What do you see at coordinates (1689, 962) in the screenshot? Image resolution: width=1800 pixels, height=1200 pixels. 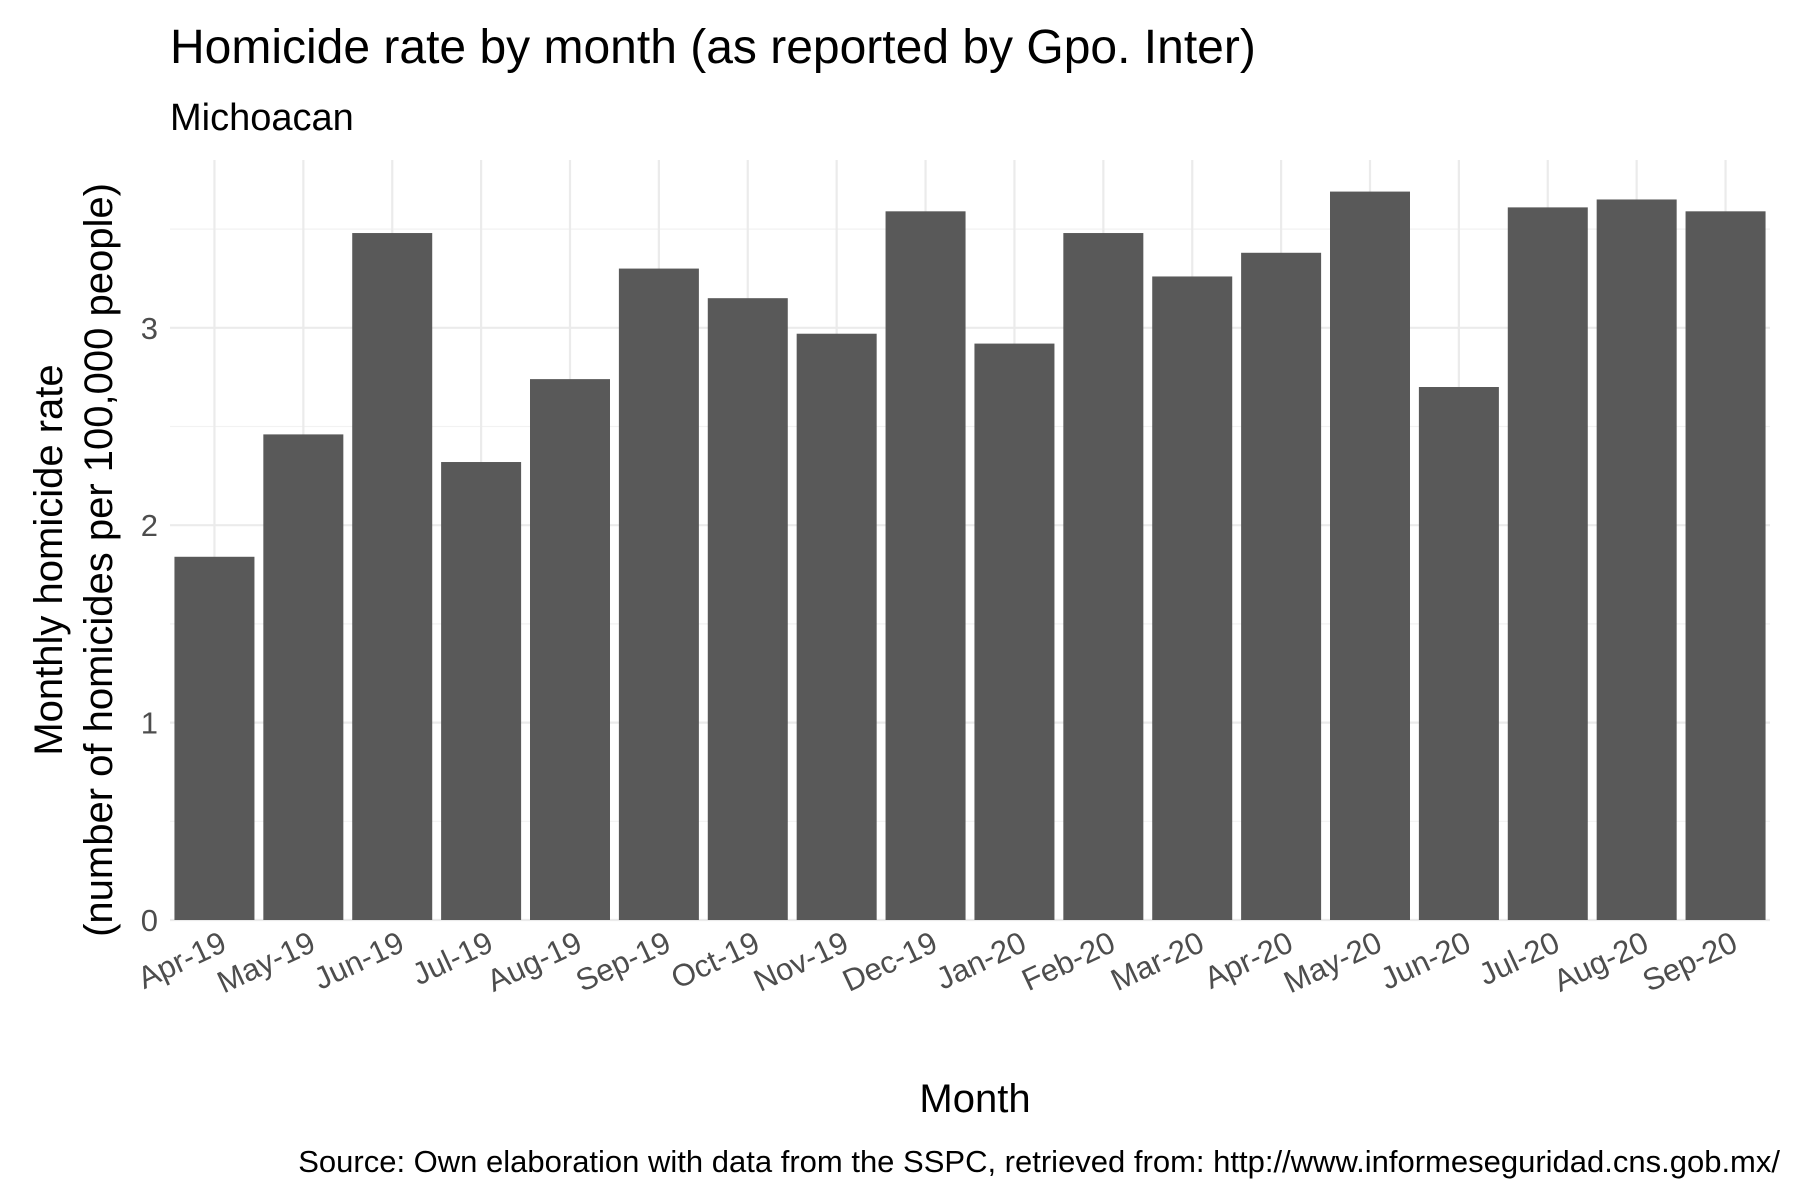 I see `x-tick-label: Sep-20` at bounding box center [1689, 962].